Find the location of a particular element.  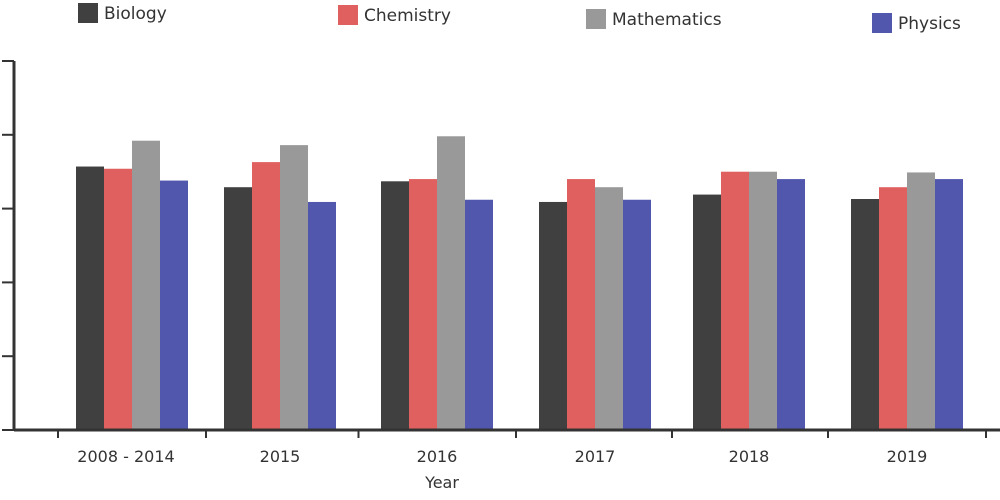

bar-mathematics-2016 is located at coordinates (451, 283).